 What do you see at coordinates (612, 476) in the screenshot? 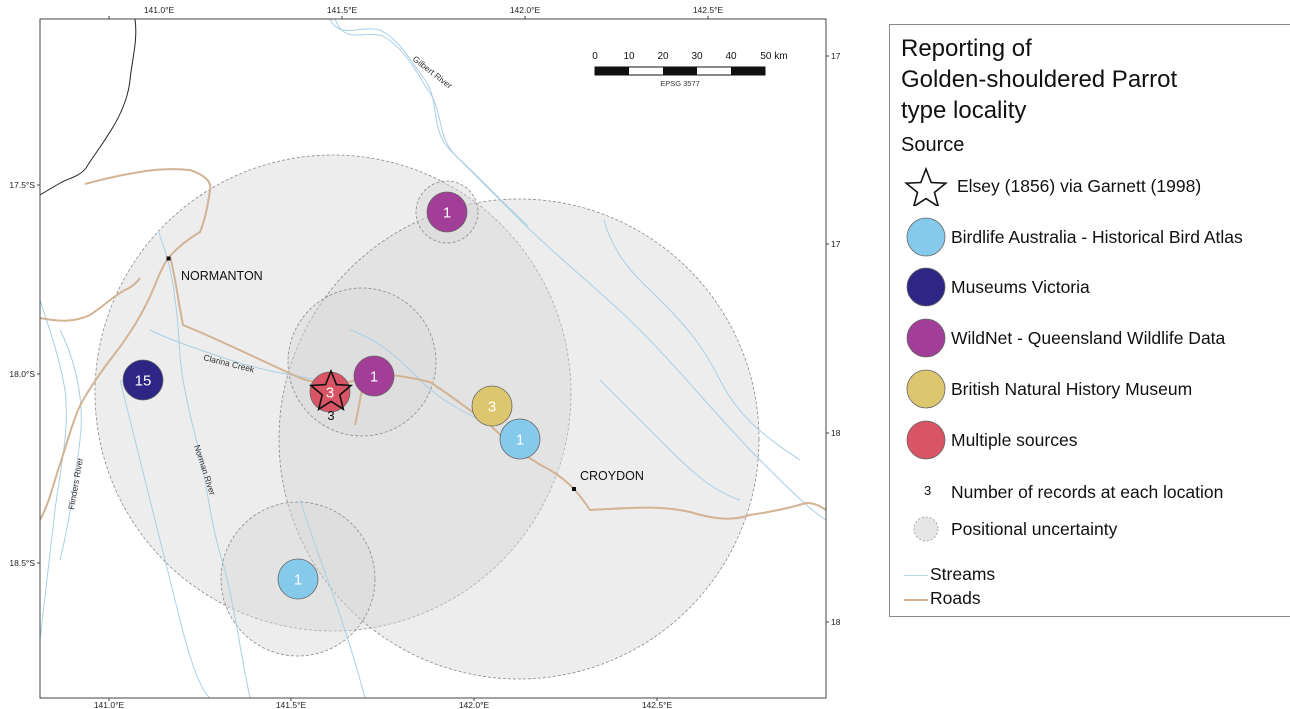
I see `town-label-croydon: CROYDON` at bounding box center [612, 476].